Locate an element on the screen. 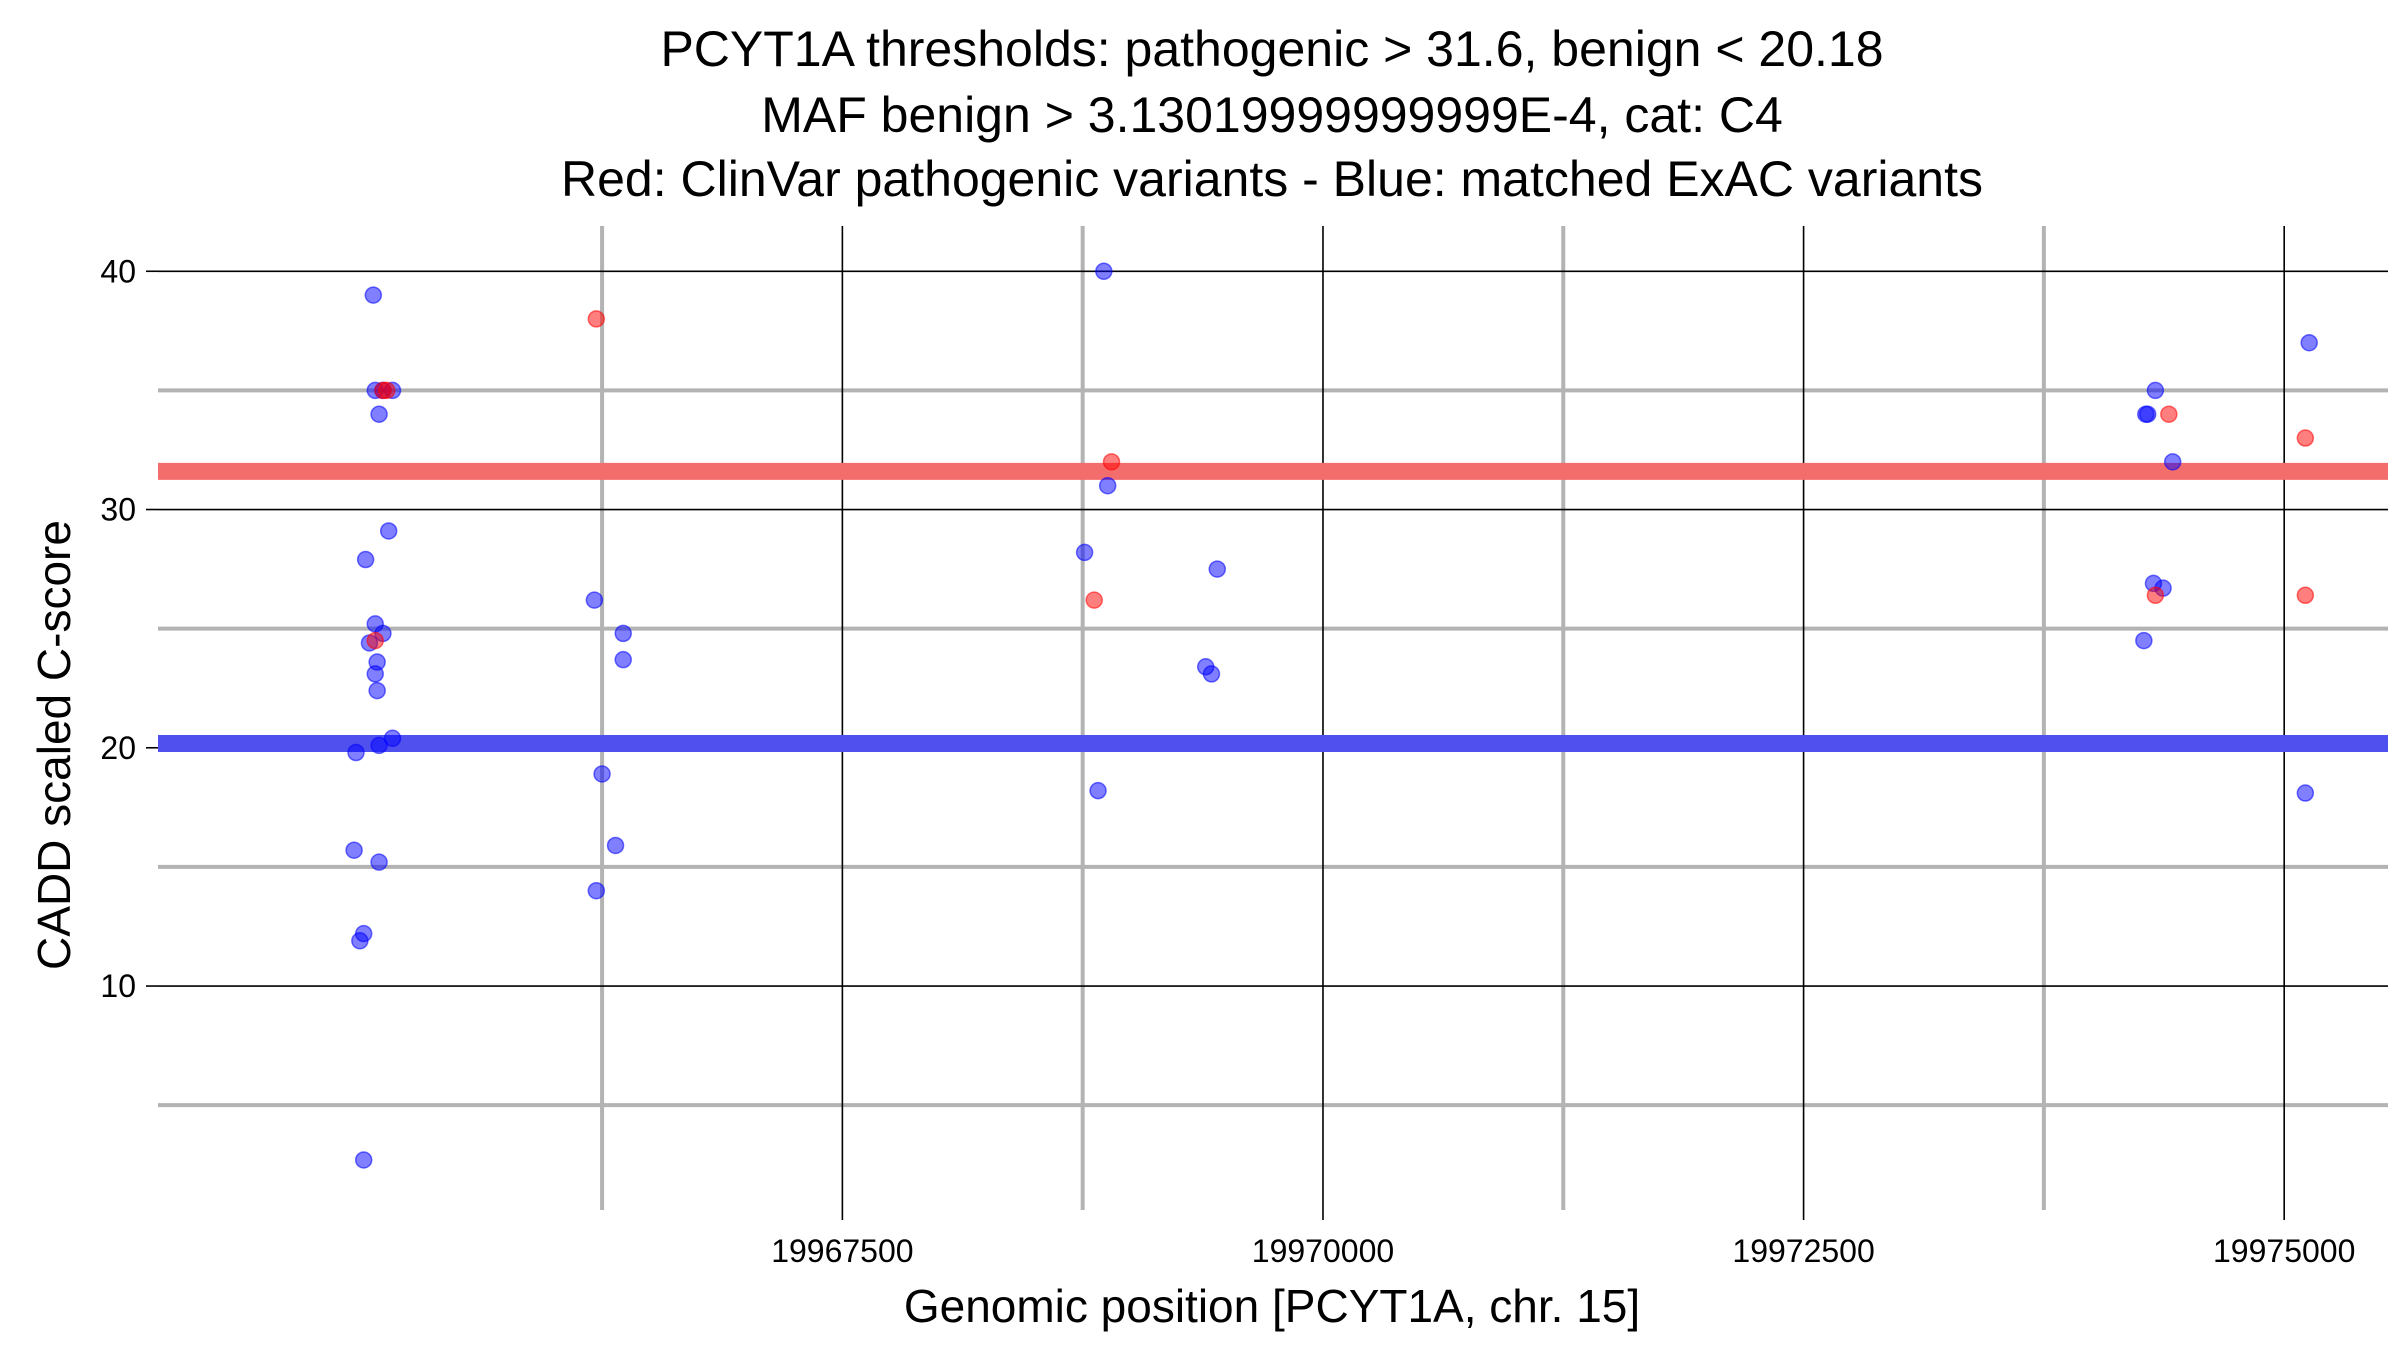 The width and height of the screenshot is (2400, 1350). y-tick-label: 20 is located at coordinates (118, 748).